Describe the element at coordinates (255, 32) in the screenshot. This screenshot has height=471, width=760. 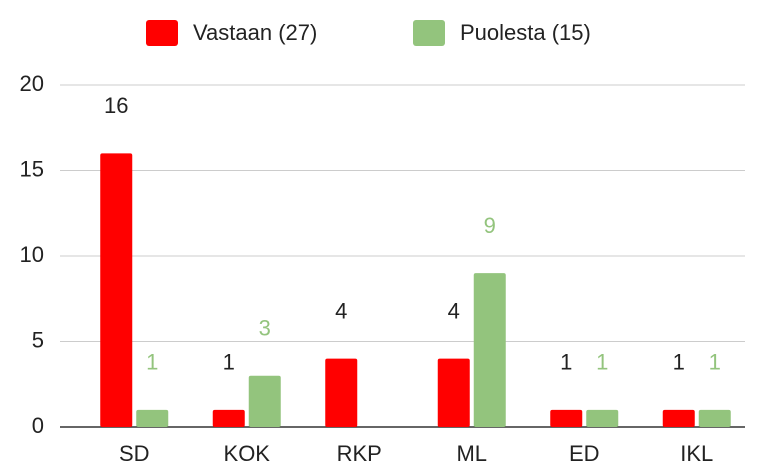
I see `legend-label: Vastaan (27)` at that location.